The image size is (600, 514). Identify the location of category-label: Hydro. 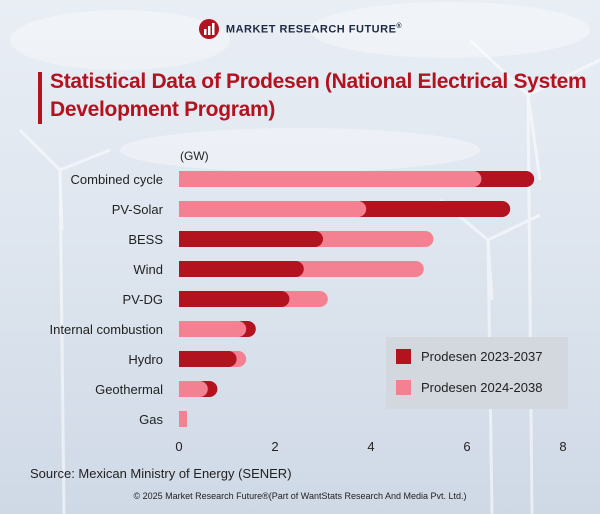
(145, 359).